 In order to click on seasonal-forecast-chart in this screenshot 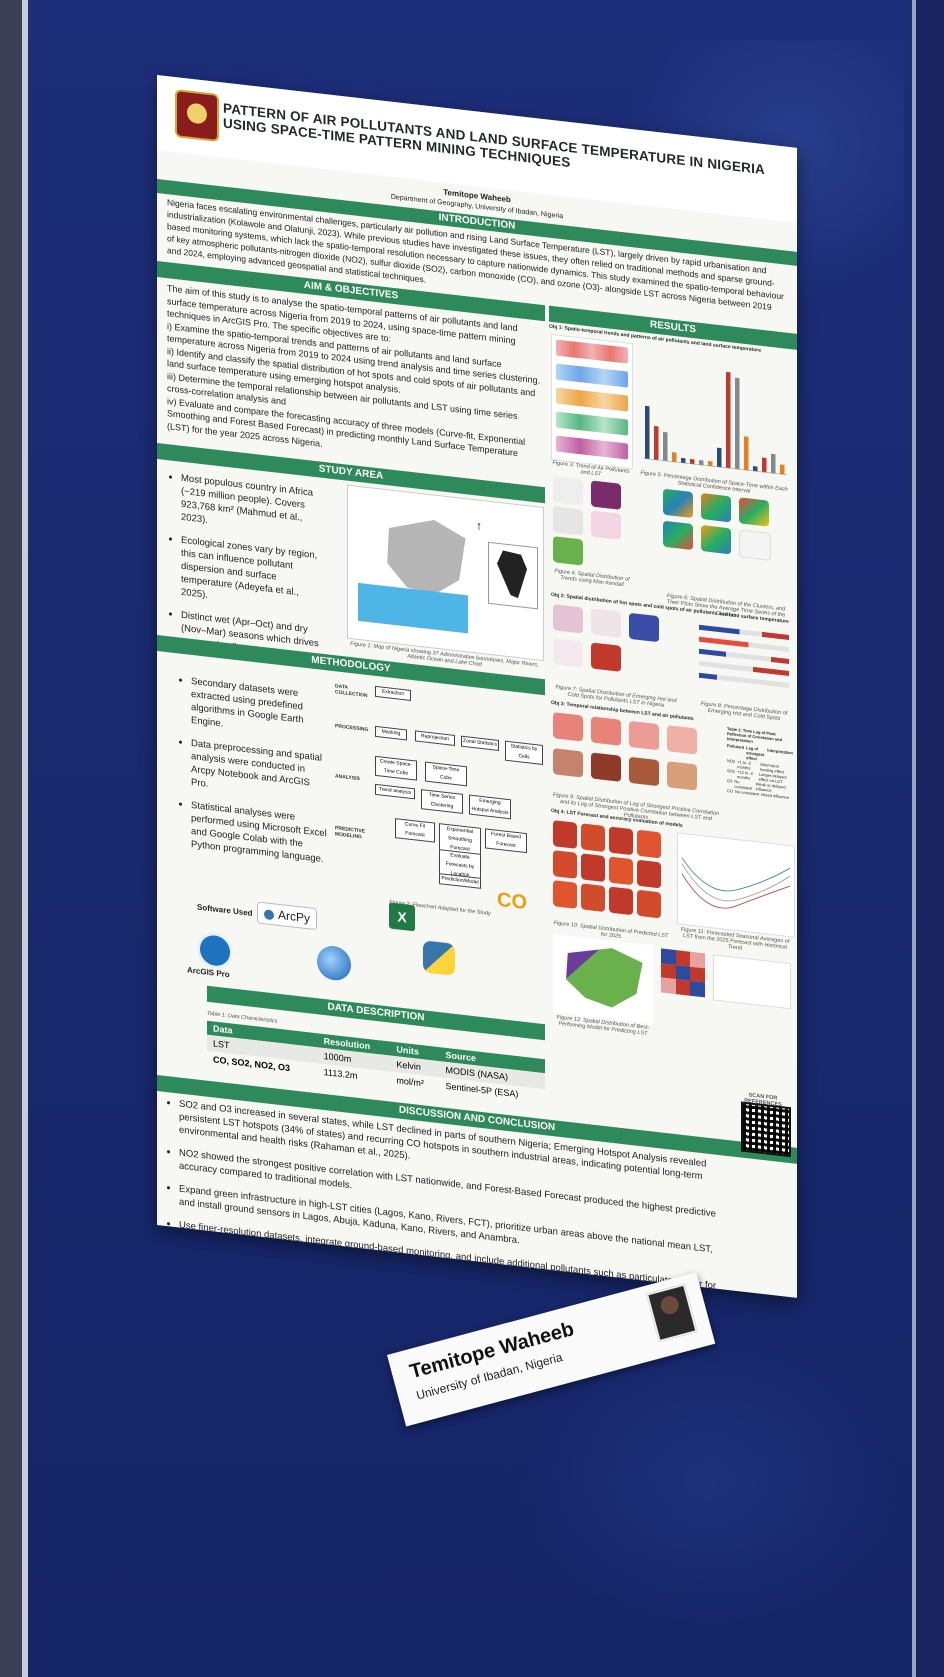, I will do `click(736, 885)`.